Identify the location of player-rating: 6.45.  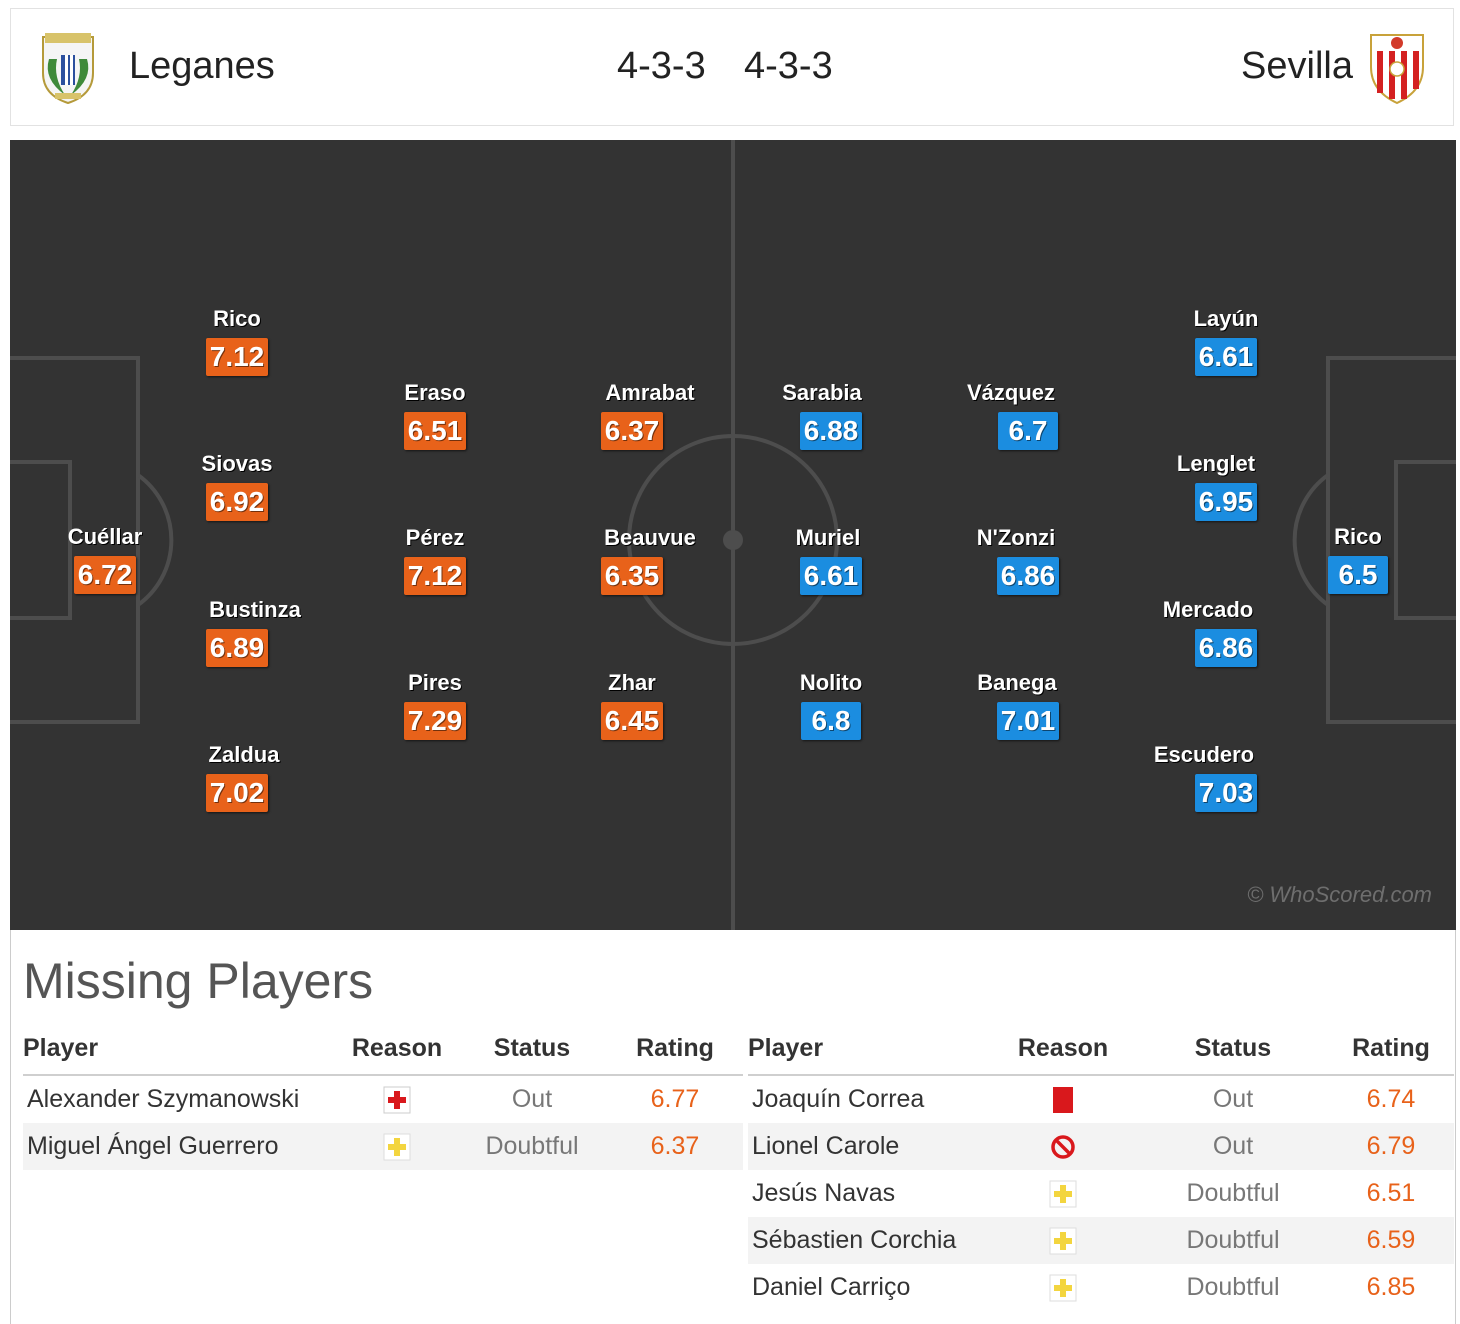
(632, 721).